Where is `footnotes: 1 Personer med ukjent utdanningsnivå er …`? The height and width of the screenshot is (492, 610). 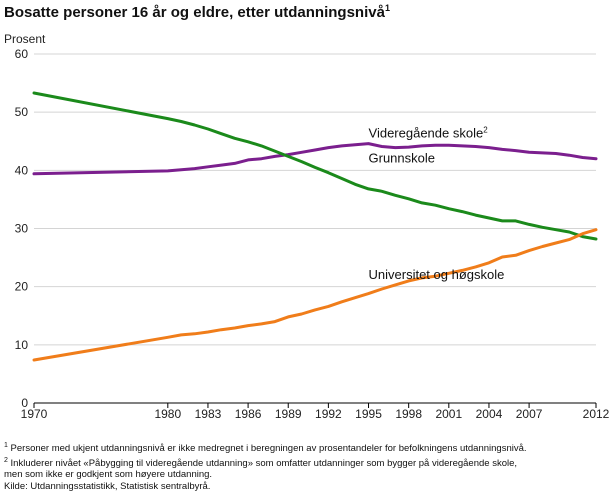
footnotes: 1 Personer med ukjent utdanningsnivå er … is located at coordinates (265, 466).